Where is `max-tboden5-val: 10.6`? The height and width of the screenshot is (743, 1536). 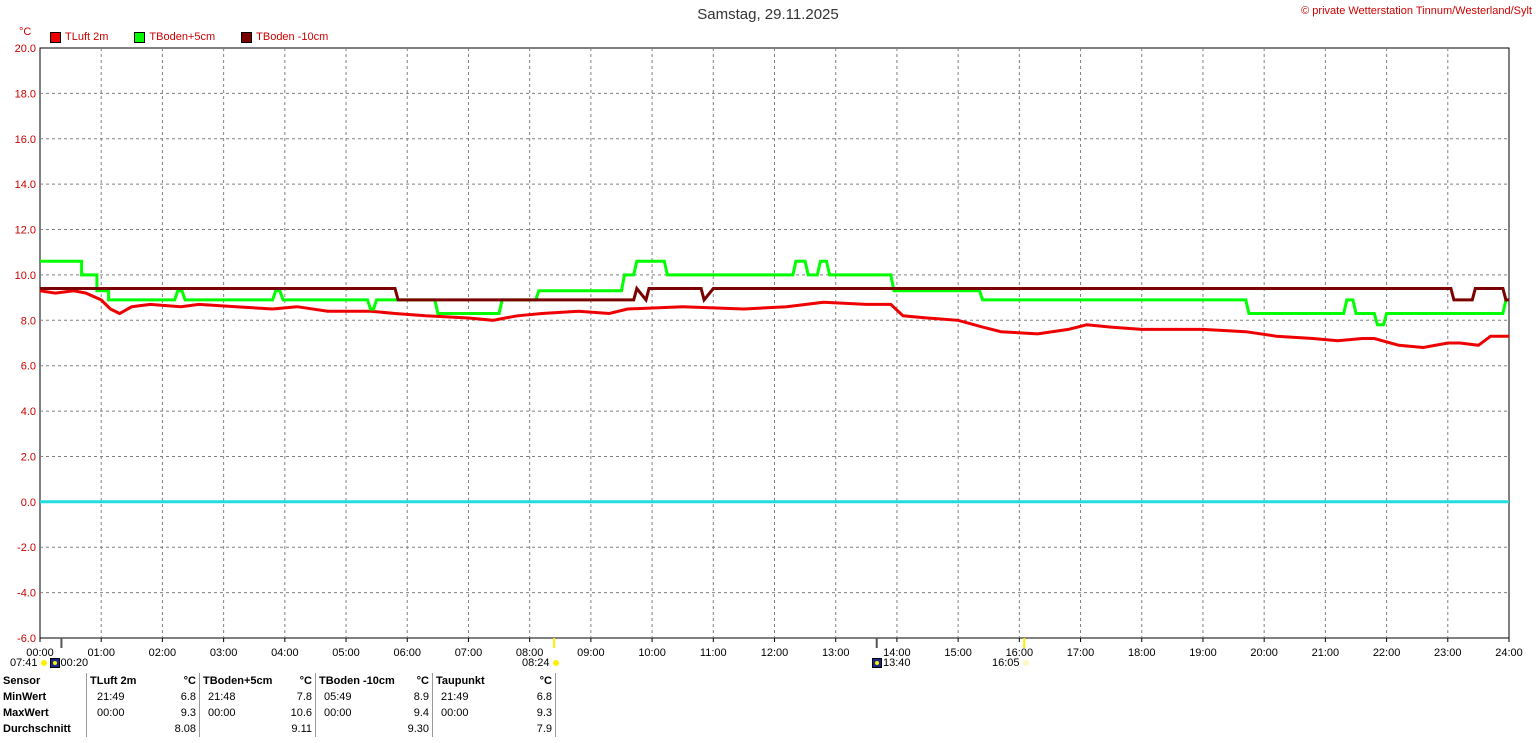
max-tboden5-val: 10.6 is located at coordinates (301, 713).